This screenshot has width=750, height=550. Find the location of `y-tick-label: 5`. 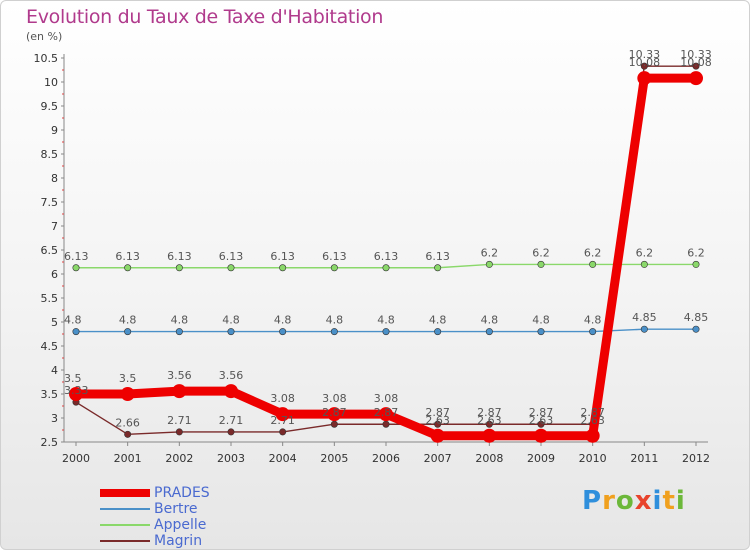

y-tick-label: 5 is located at coordinates (54, 322).